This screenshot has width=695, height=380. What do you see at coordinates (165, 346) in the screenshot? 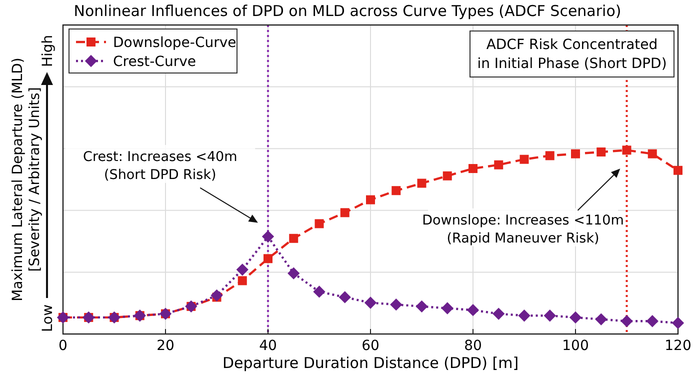
I see `x-tick-label: 20` at bounding box center [165, 346].